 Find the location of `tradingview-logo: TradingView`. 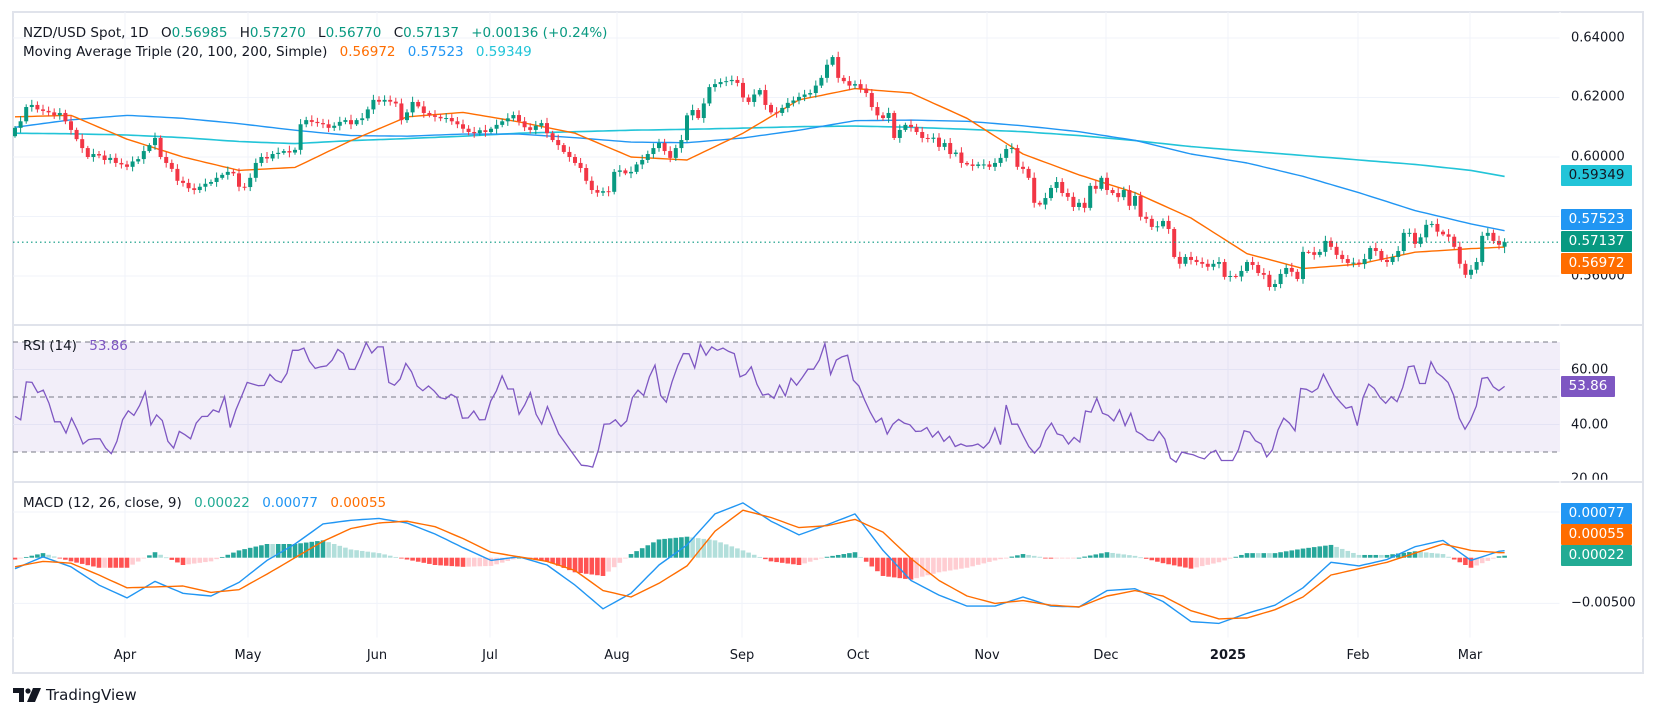

tradingview-logo: TradingView is located at coordinates (75, 695).